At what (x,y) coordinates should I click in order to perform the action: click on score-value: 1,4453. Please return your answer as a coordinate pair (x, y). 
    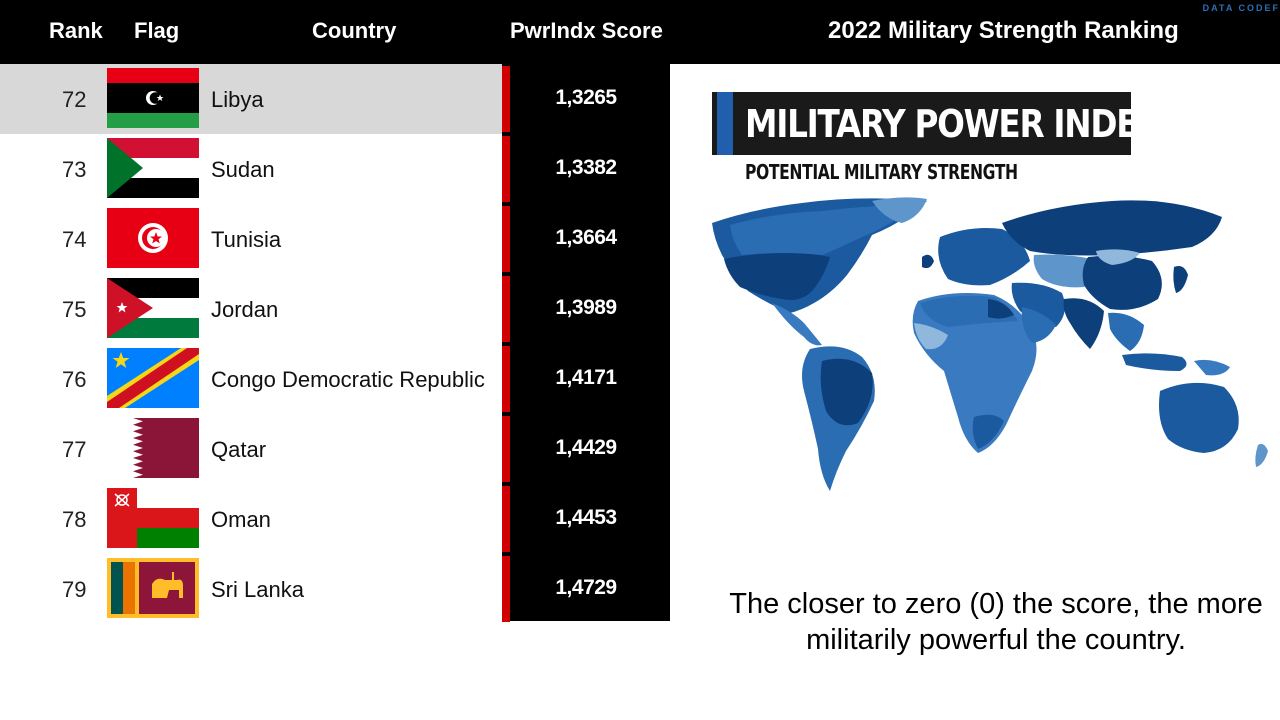
    Looking at the image, I should click on (586, 517).